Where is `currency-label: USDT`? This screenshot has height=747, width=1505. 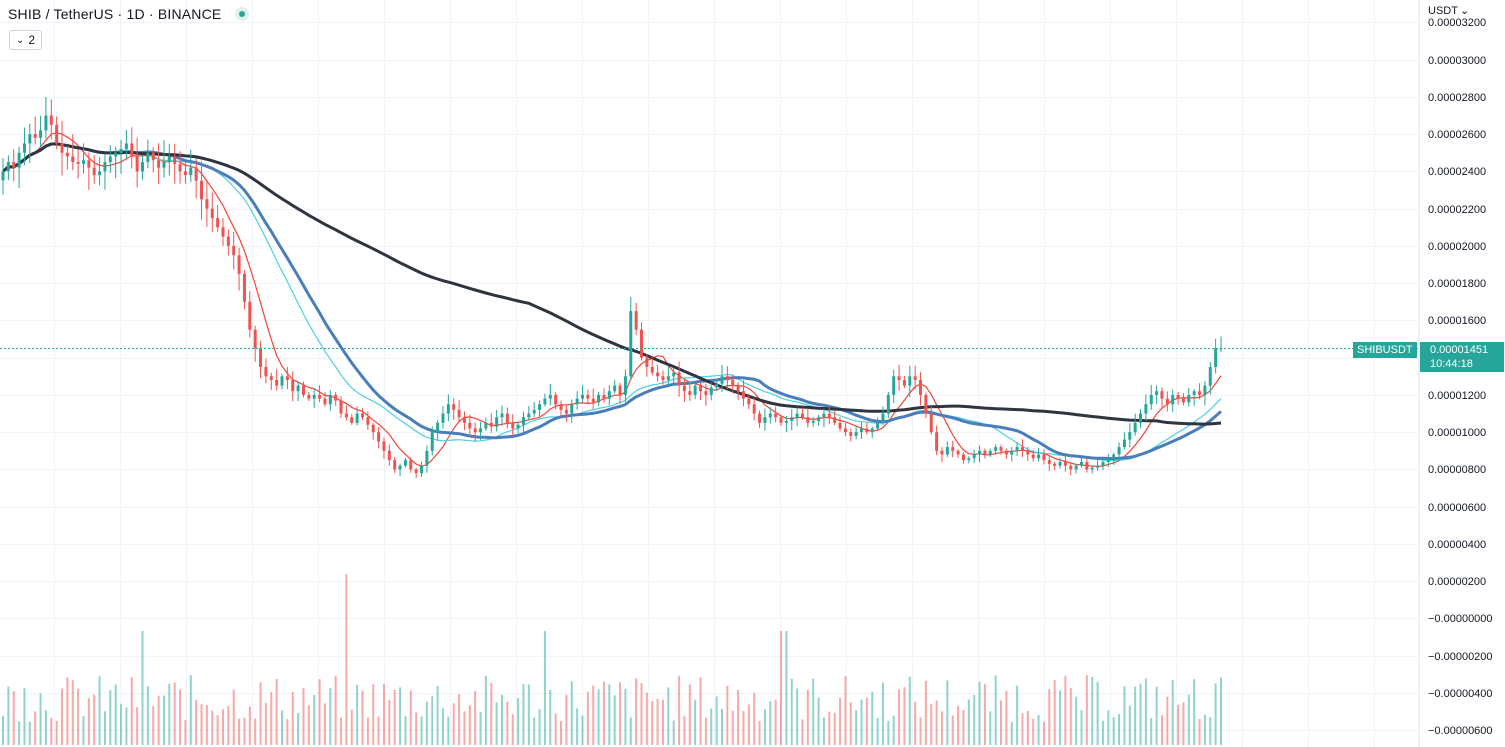 currency-label: USDT is located at coordinates (1443, 10).